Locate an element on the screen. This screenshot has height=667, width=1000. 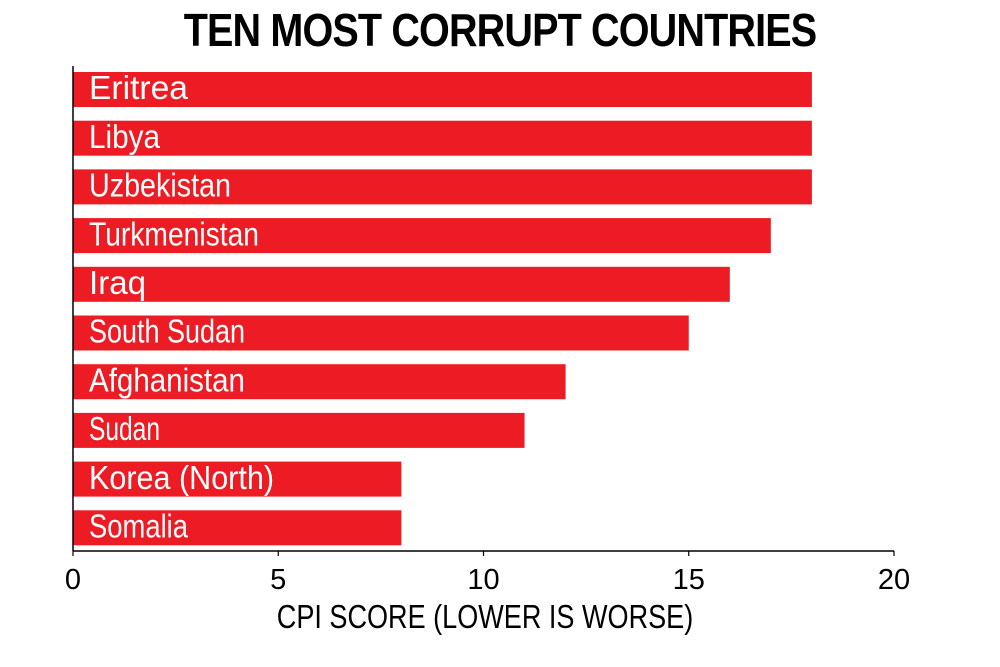
chart-title: TEN MOST CORRUPT COUNTRIES is located at coordinates (500, 30).